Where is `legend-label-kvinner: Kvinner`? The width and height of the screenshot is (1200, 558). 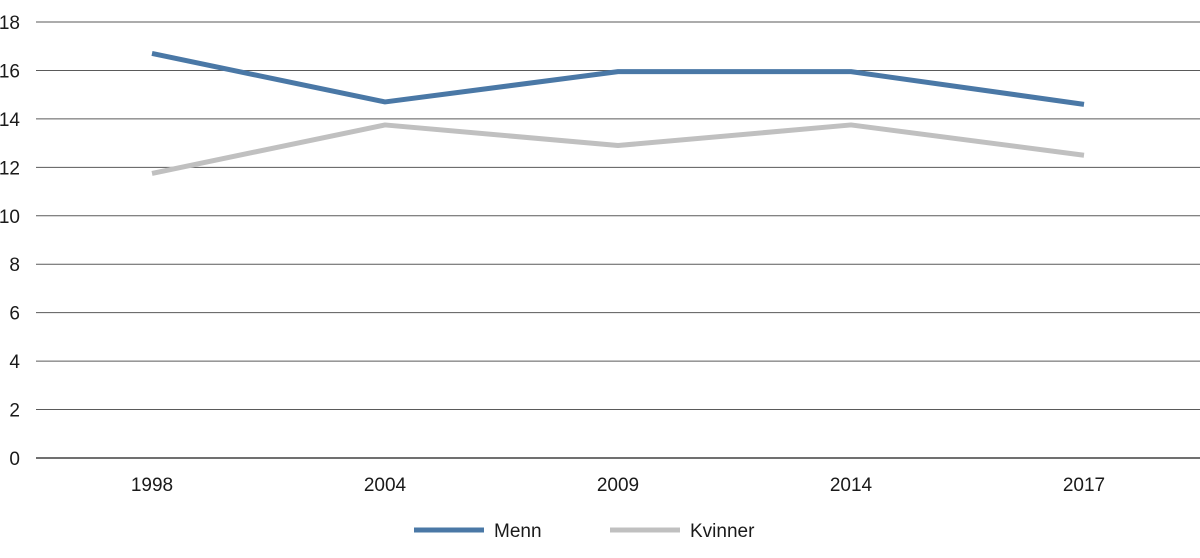
legend-label-kvinner: Kvinner is located at coordinates (722, 531).